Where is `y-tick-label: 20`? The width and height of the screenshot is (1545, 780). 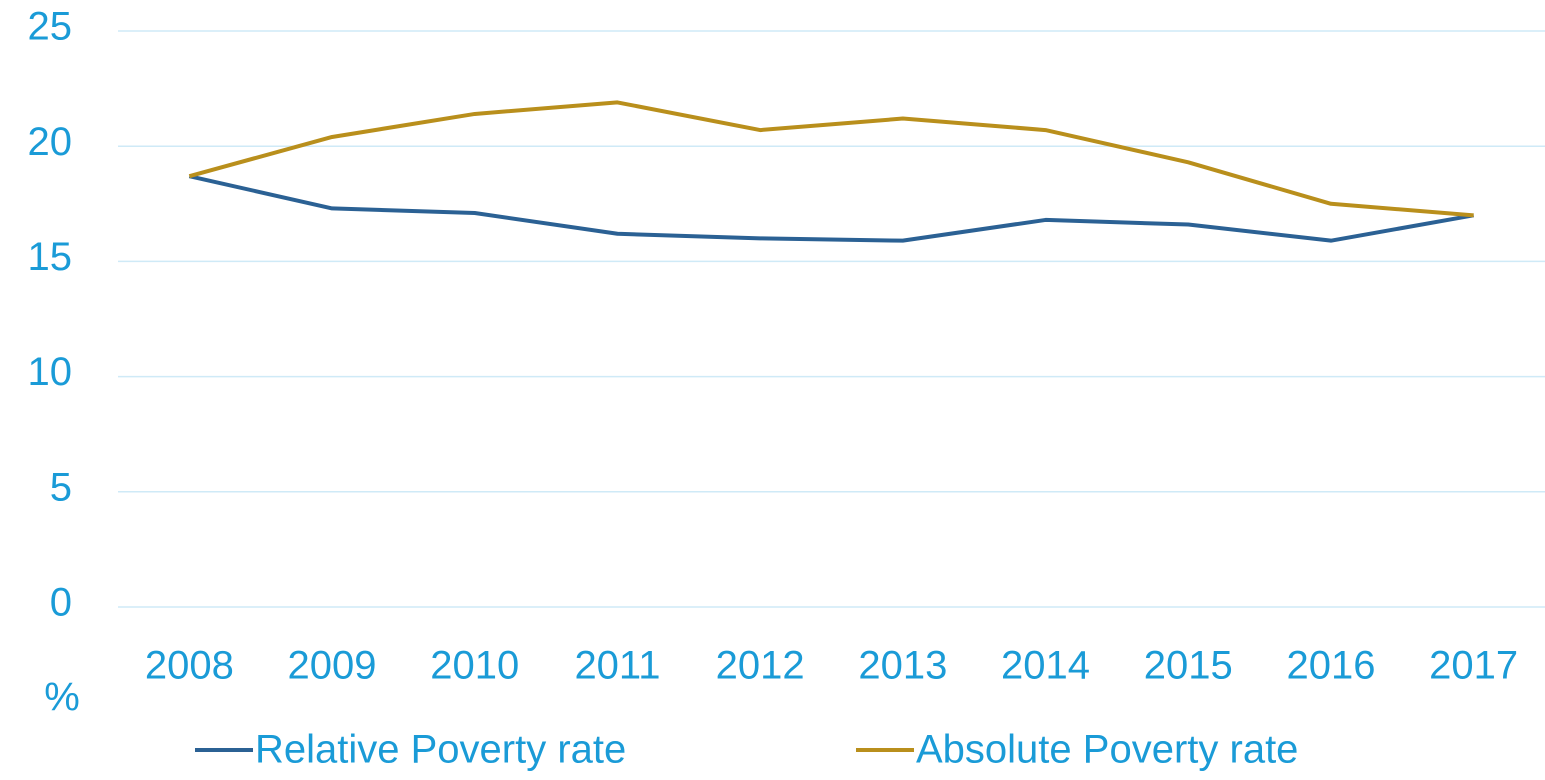
y-tick-label: 20 is located at coordinates (50, 142).